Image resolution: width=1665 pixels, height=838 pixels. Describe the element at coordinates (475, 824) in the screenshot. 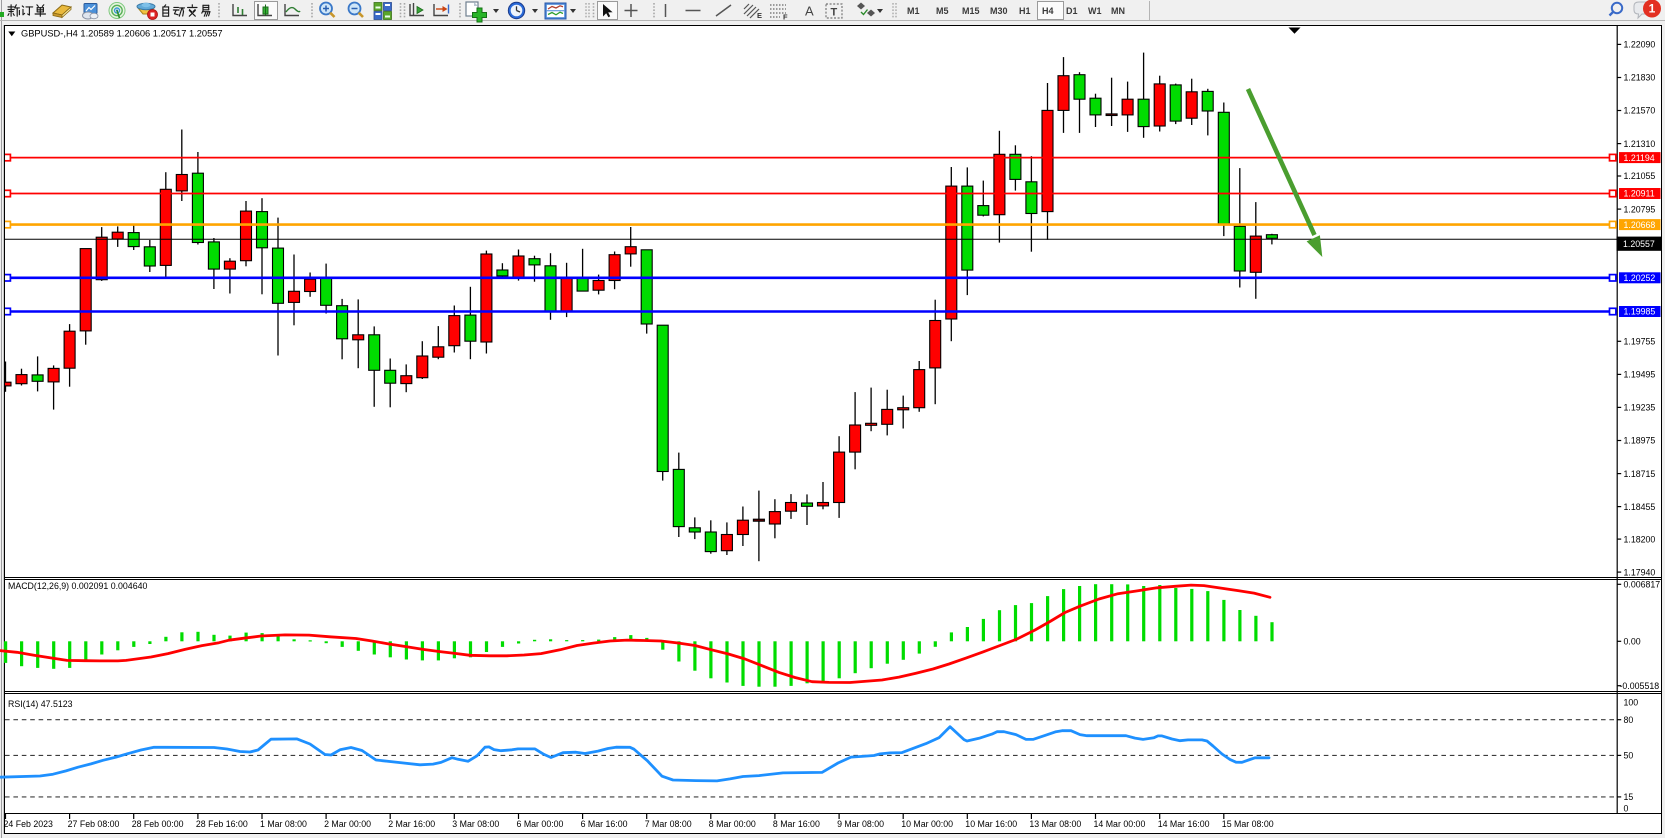

I see `svg-text: 3 Mar 08:00` at that location.